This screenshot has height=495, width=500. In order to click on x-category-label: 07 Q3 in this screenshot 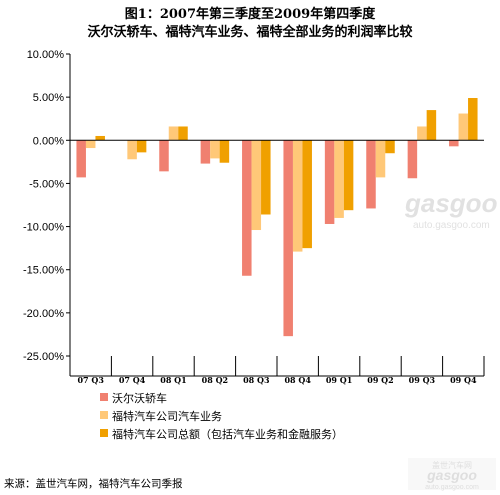, I will do `click(90, 380)`.